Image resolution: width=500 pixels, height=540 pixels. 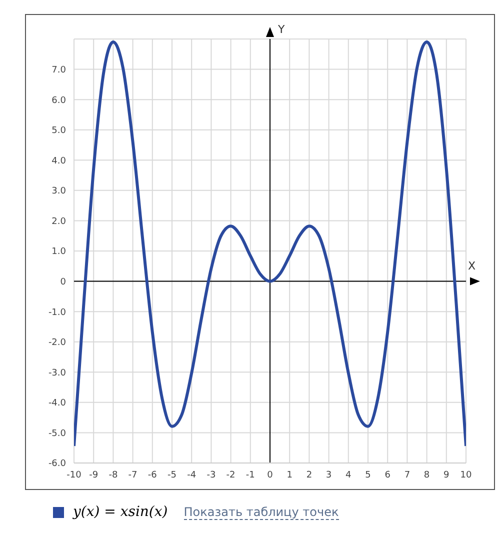 I want to click on x-tick-label: 10, so click(x=466, y=475).